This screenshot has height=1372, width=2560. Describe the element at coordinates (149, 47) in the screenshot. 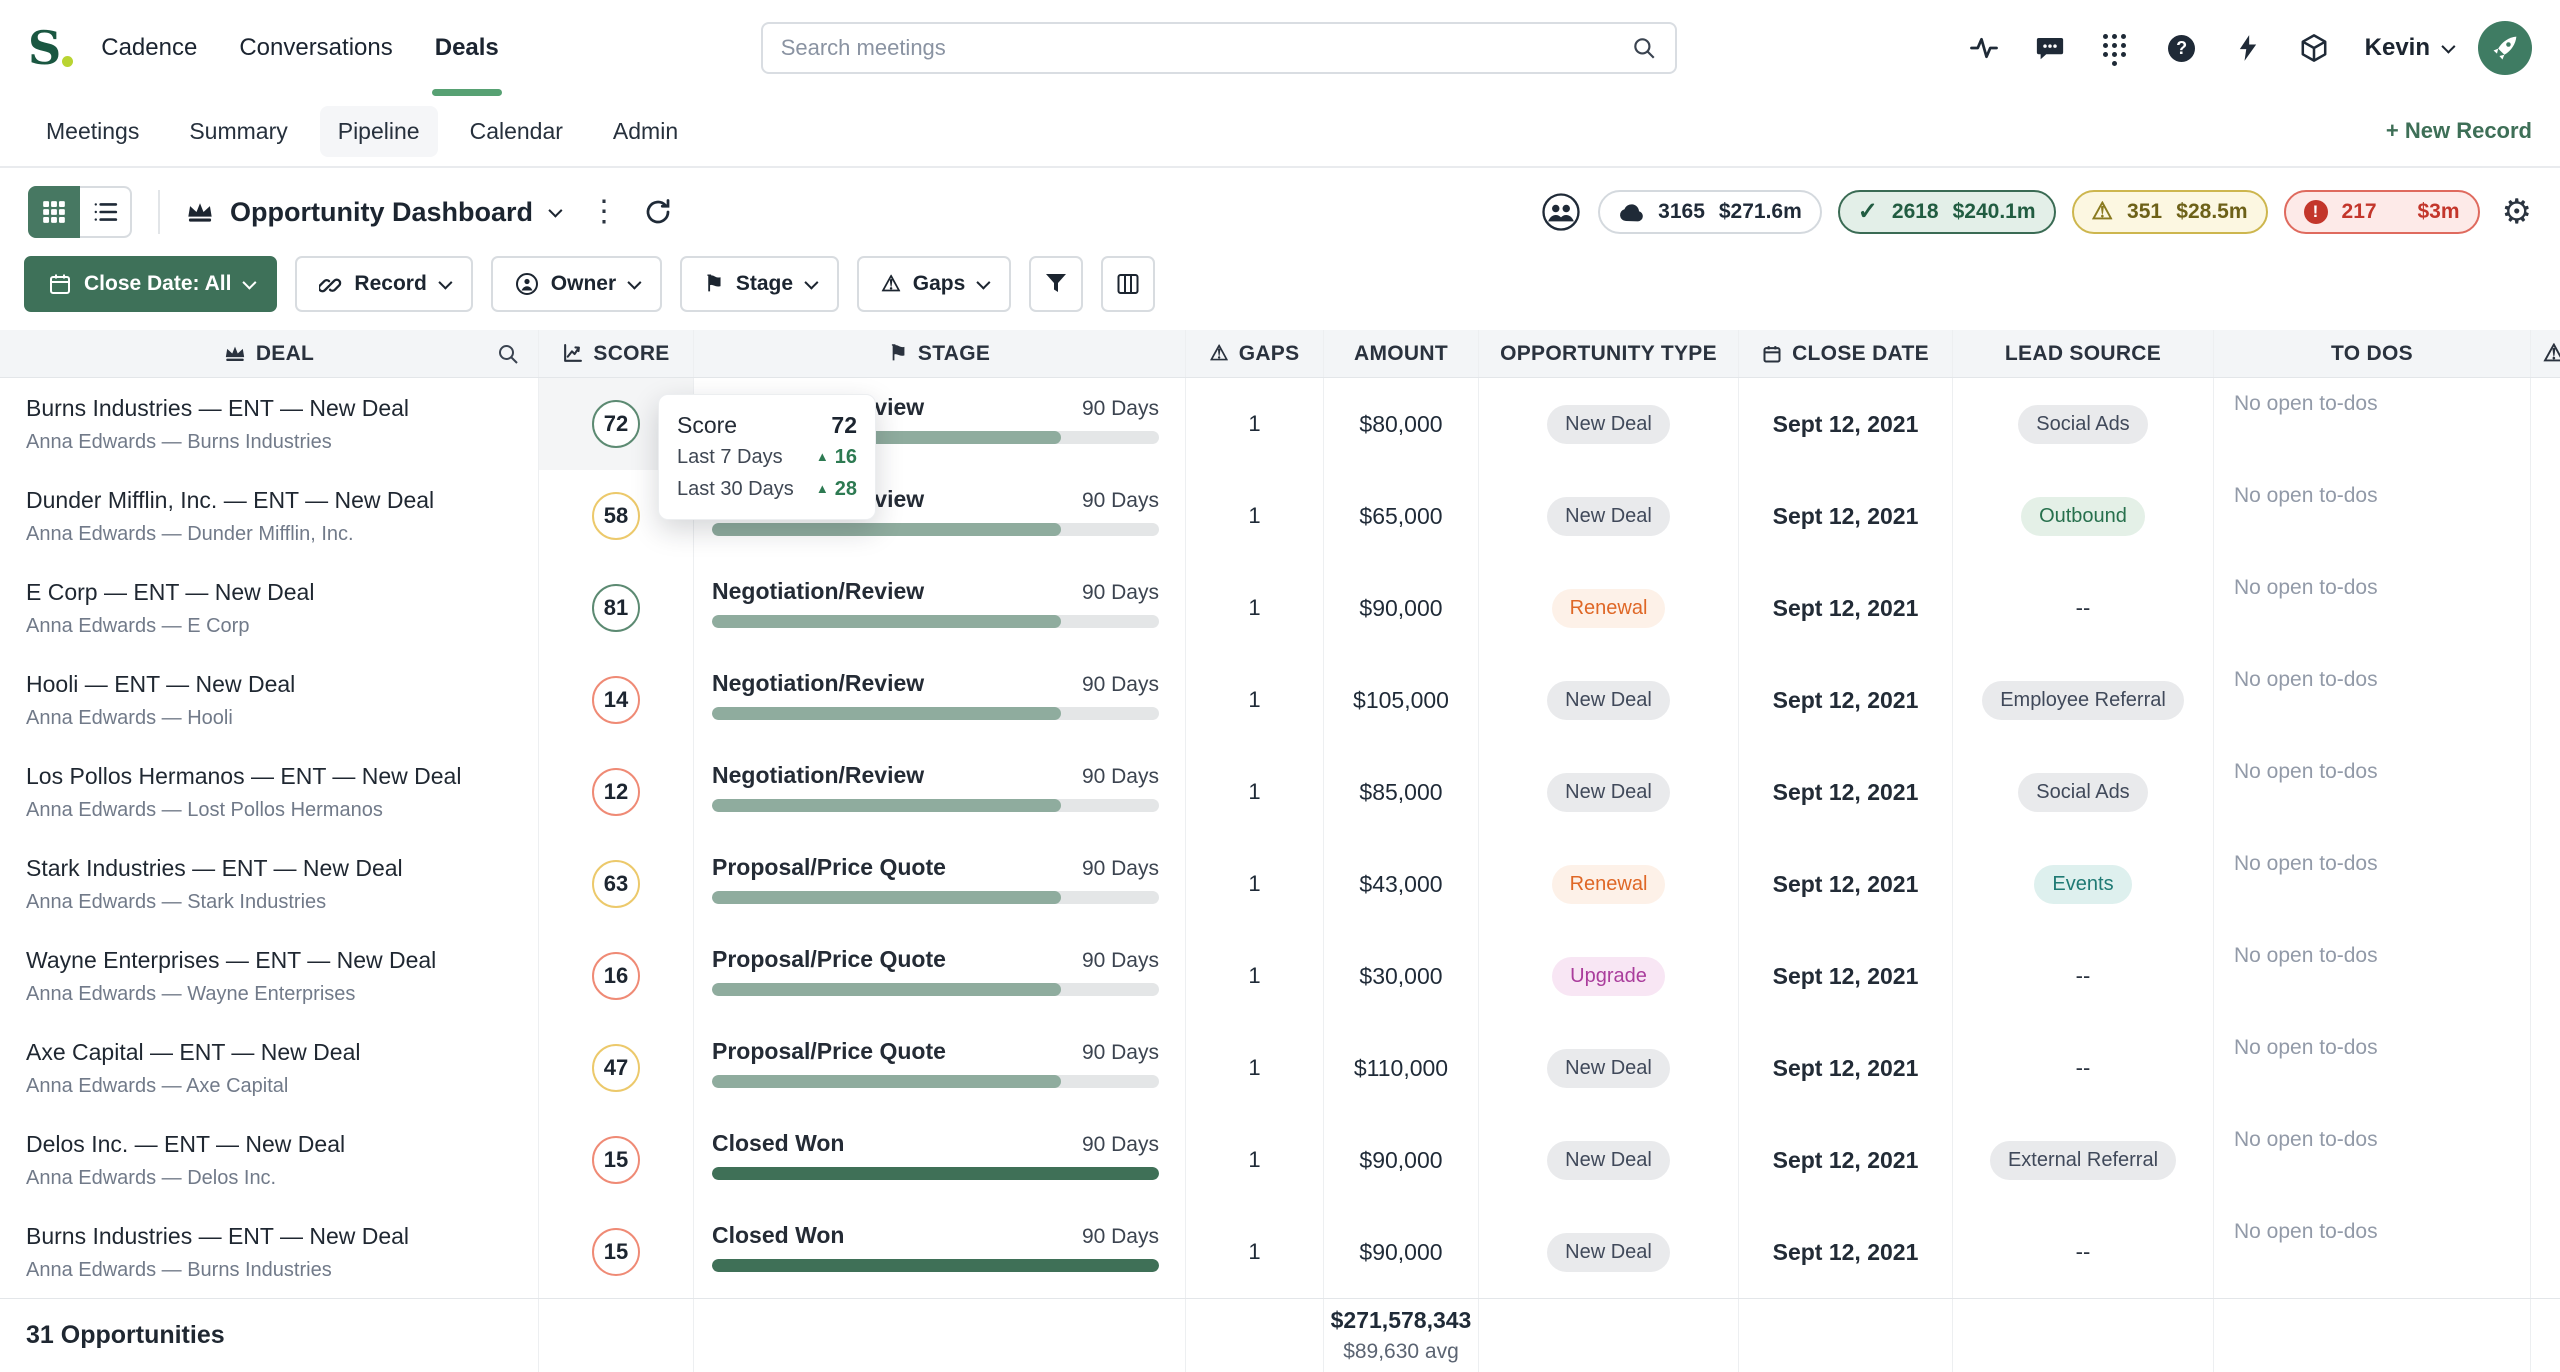

I see `nav-cadence: Cadence` at that location.